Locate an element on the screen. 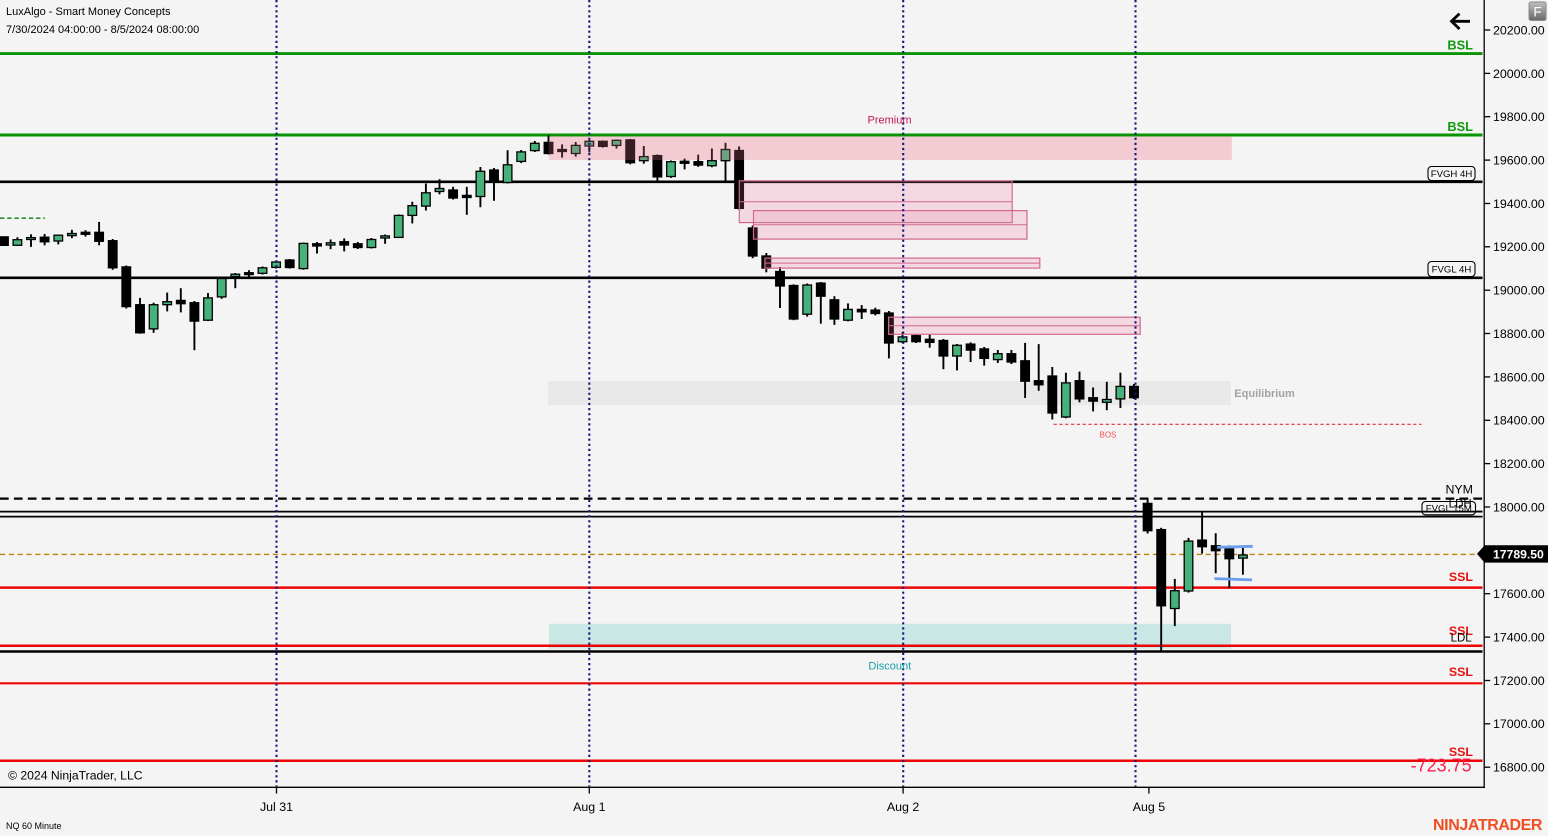  svg-text: 19400.00 is located at coordinates (1519, 204).